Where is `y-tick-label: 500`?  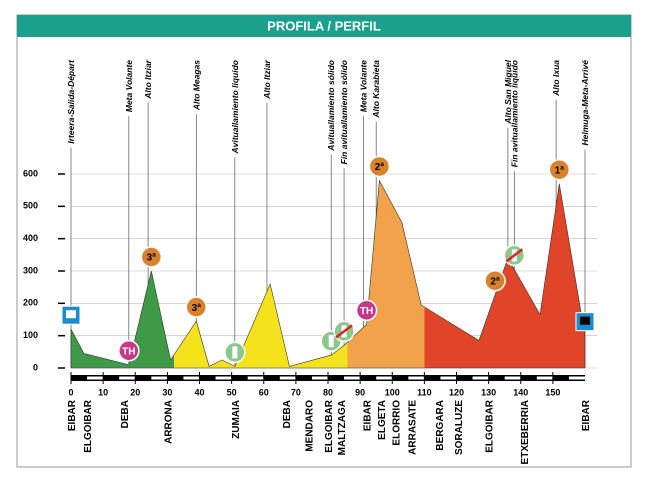 y-tick-label: 500 is located at coordinates (30, 206).